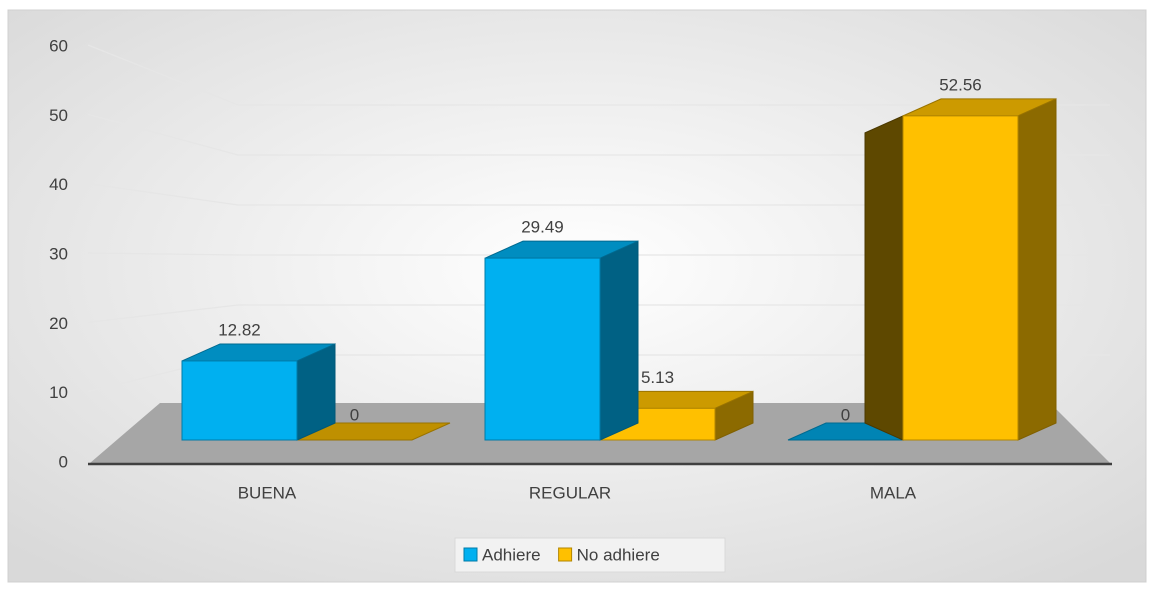  Describe the element at coordinates (960, 84) in the screenshot. I see `data-label: 52.56` at that location.